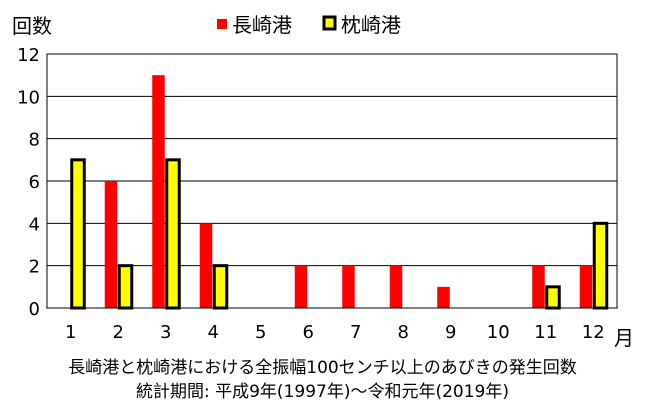  I want to click on caption-period: 統計期間: 平成9年(1997年)～令和元年(2019年), so click(322, 392).